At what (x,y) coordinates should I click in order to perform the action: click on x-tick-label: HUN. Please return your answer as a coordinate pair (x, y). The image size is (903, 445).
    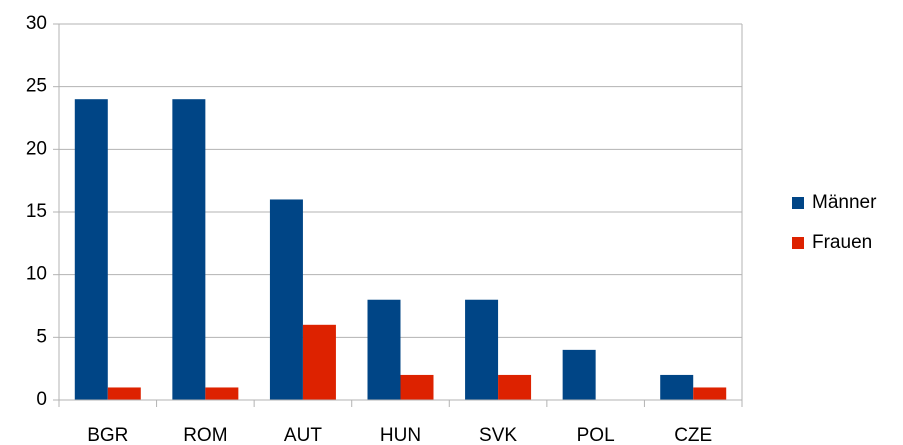
    Looking at the image, I should click on (400, 435).